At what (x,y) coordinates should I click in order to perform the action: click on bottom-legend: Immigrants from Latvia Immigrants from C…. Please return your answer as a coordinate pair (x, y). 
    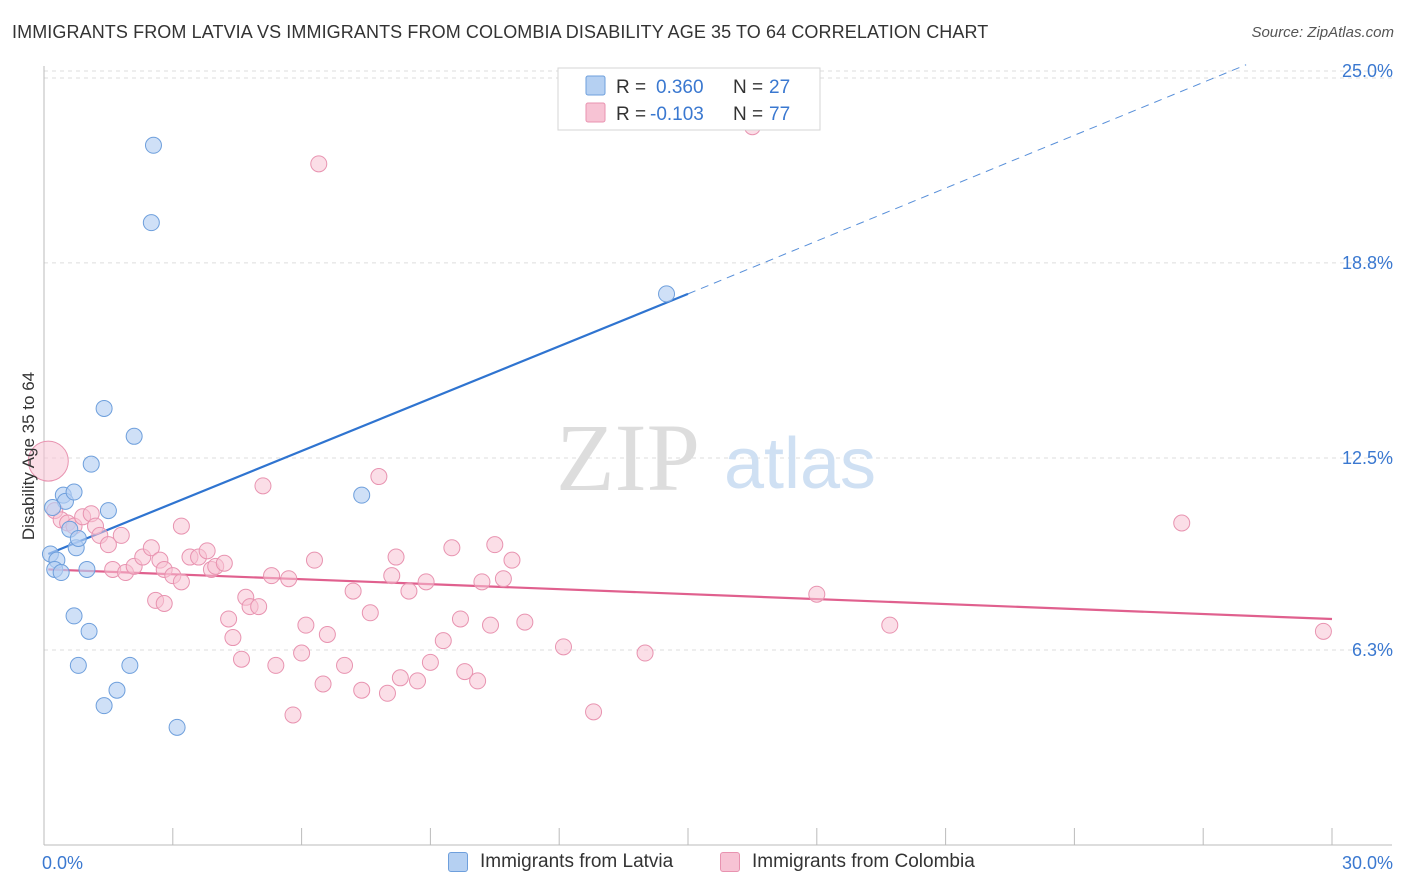
    Looking at the image, I should click on (703, 864).